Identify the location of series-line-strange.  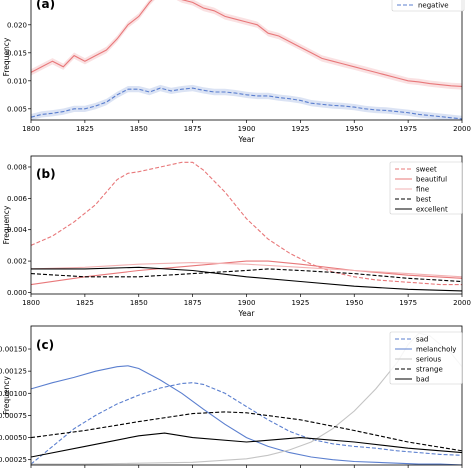
(246, 431).